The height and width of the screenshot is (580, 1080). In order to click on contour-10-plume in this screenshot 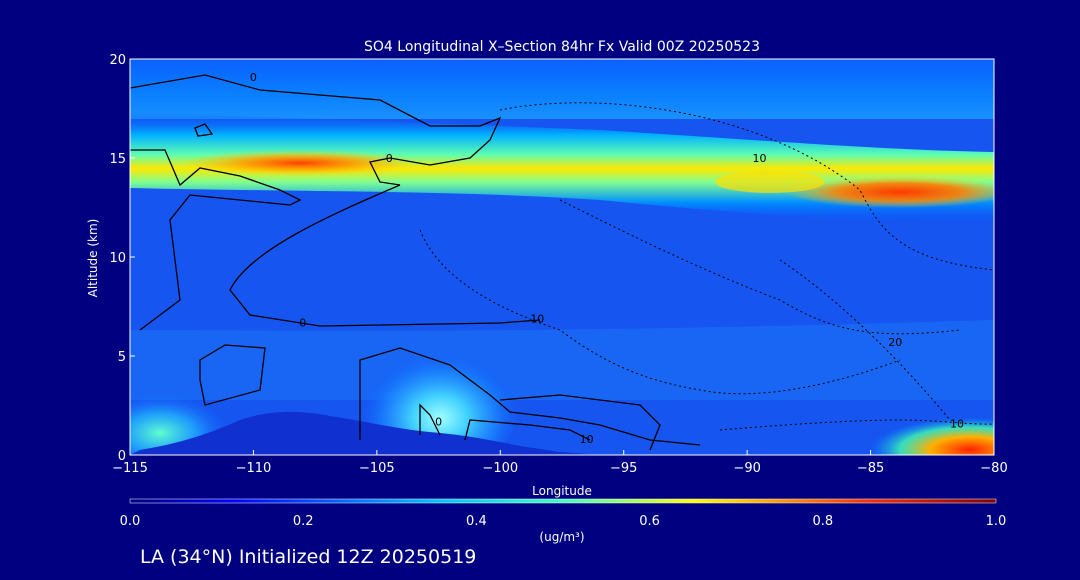, I will do `click(505, 422)`.